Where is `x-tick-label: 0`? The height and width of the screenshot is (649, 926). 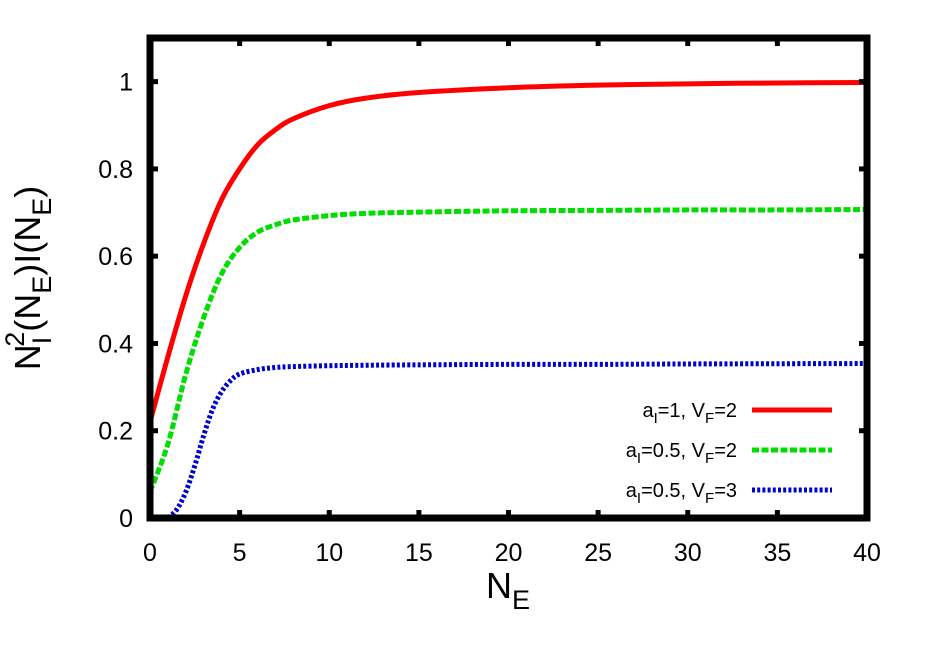 x-tick-label: 0 is located at coordinates (150, 553).